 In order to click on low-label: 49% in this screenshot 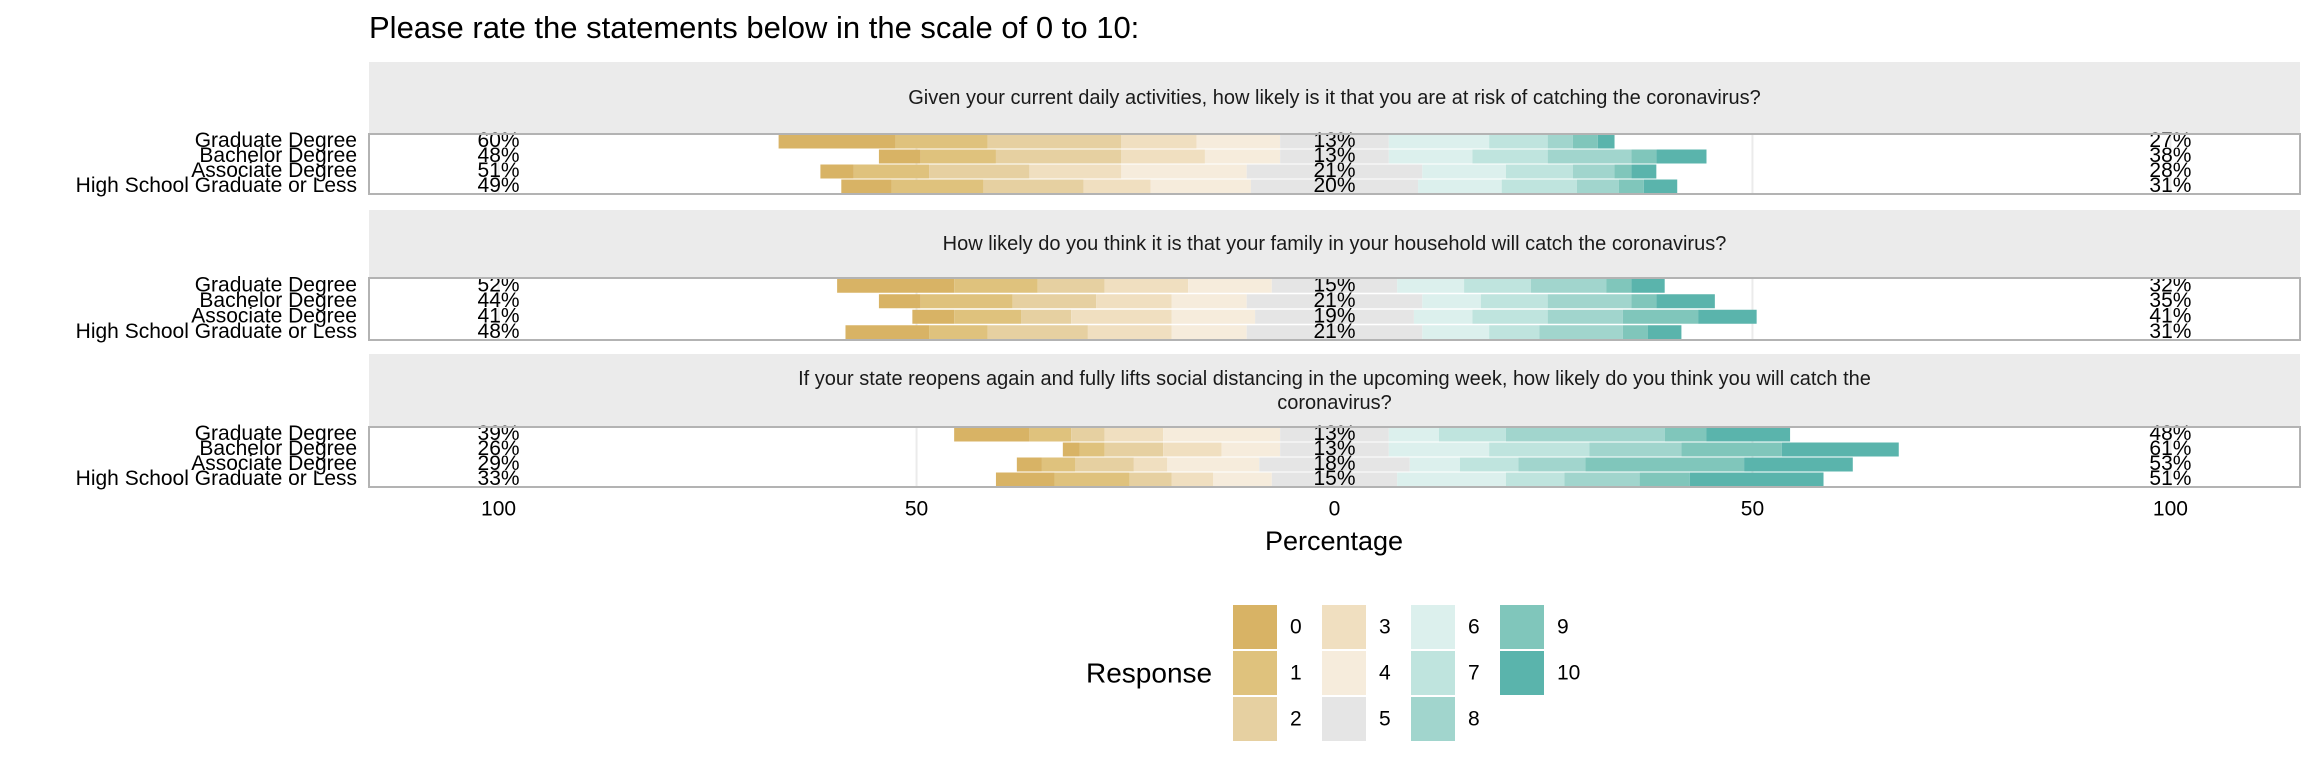, I will do `click(499, 185)`.